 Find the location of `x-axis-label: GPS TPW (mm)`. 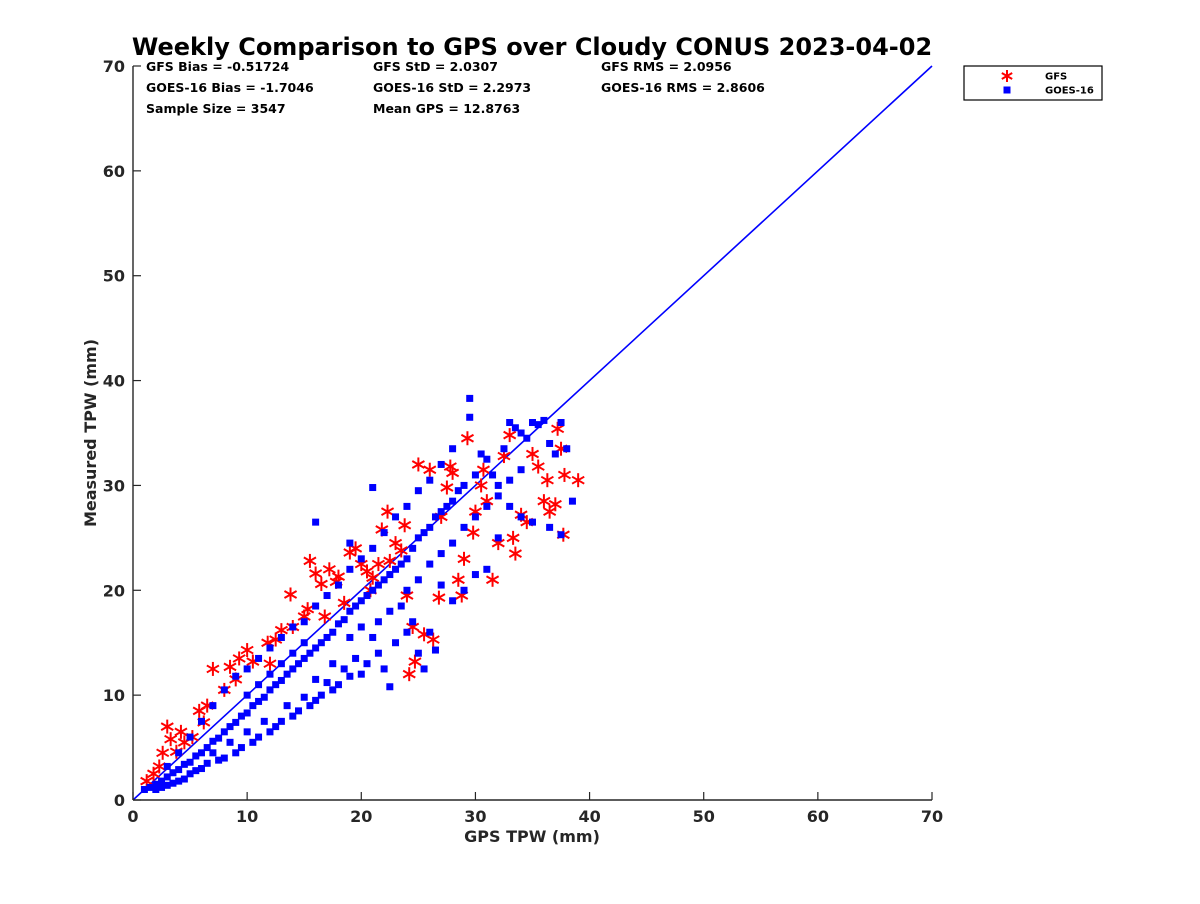

x-axis-label: GPS TPW (mm) is located at coordinates (532, 836).